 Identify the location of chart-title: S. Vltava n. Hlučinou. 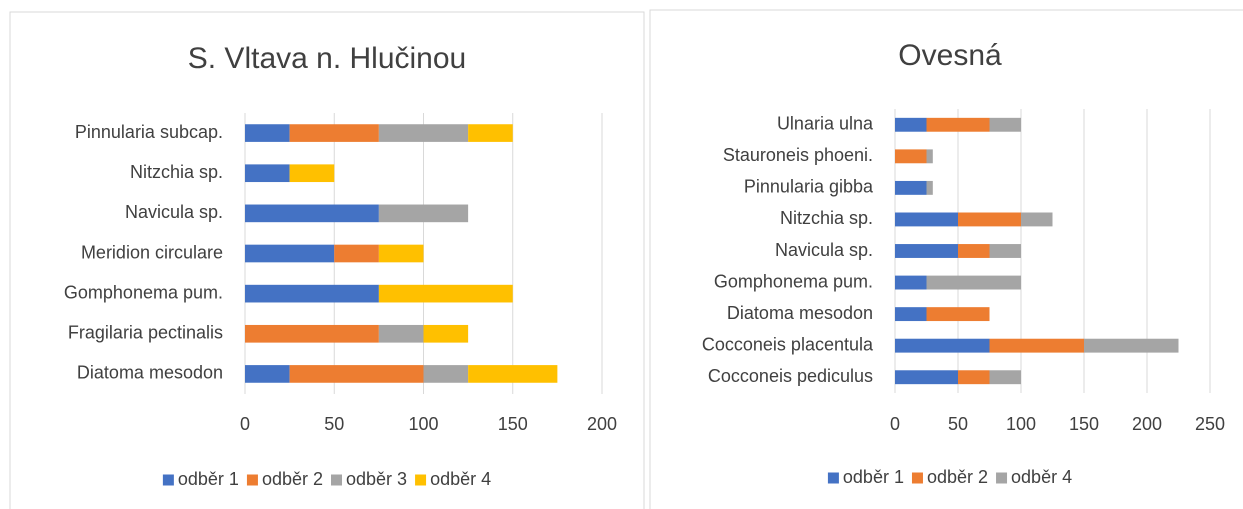
(327, 58).